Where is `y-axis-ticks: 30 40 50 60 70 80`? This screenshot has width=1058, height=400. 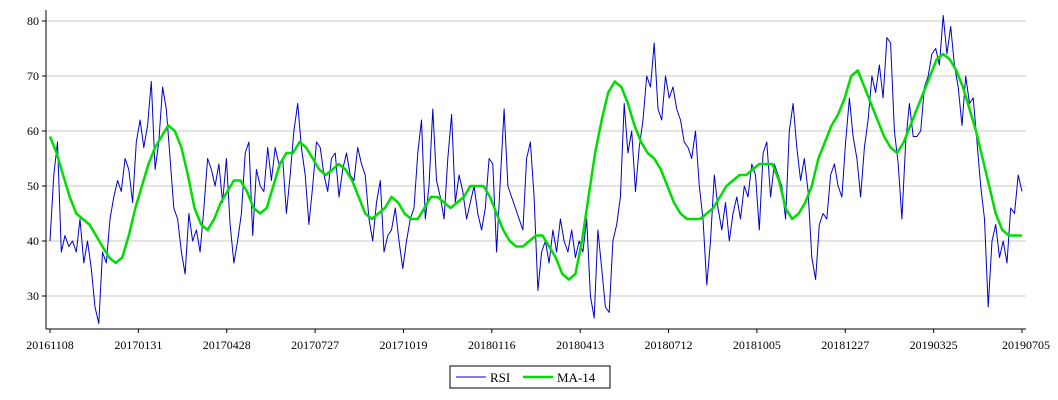
y-axis-ticks: 30 40 50 60 70 80 is located at coordinates (36, 158).